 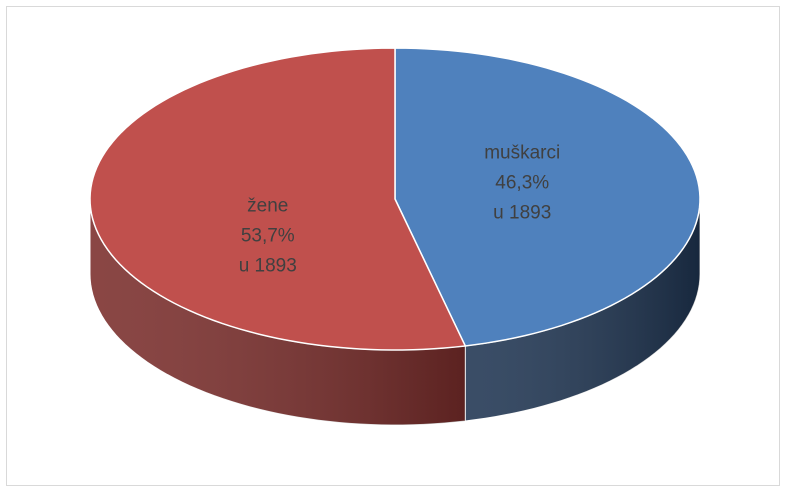 I want to click on slice-label: muškarci, so click(x=522, y=153).